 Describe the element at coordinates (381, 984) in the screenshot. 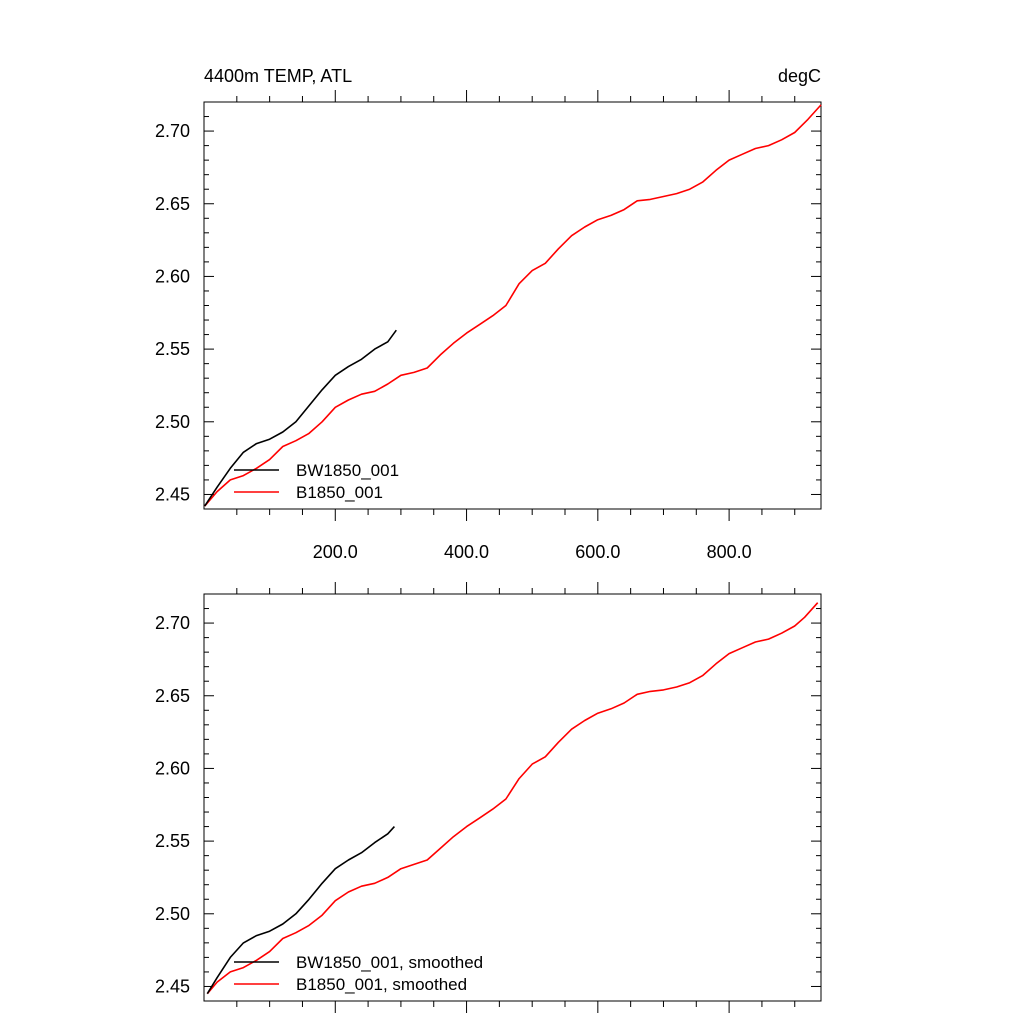

I see `legend-label: B1850_001, smoothed` at that location.